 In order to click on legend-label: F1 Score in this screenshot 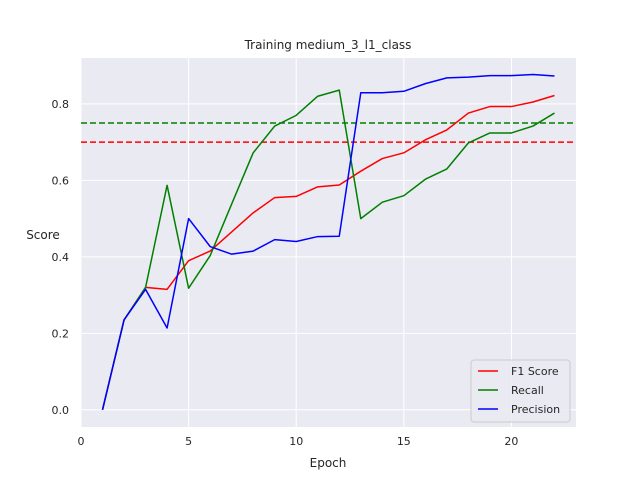, I will do `click(535, 371)`.